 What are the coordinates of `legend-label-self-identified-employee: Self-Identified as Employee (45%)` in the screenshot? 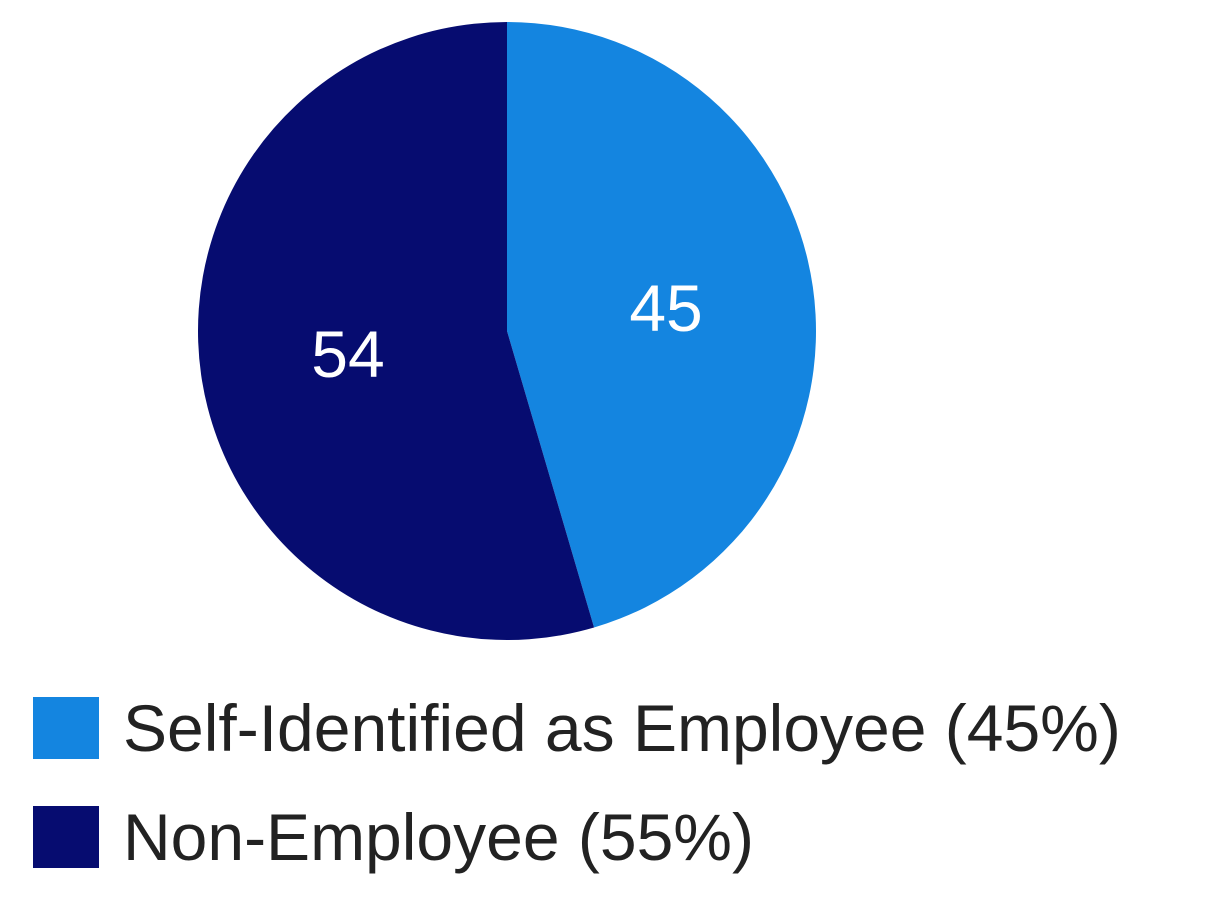 It's located at (622, 728).